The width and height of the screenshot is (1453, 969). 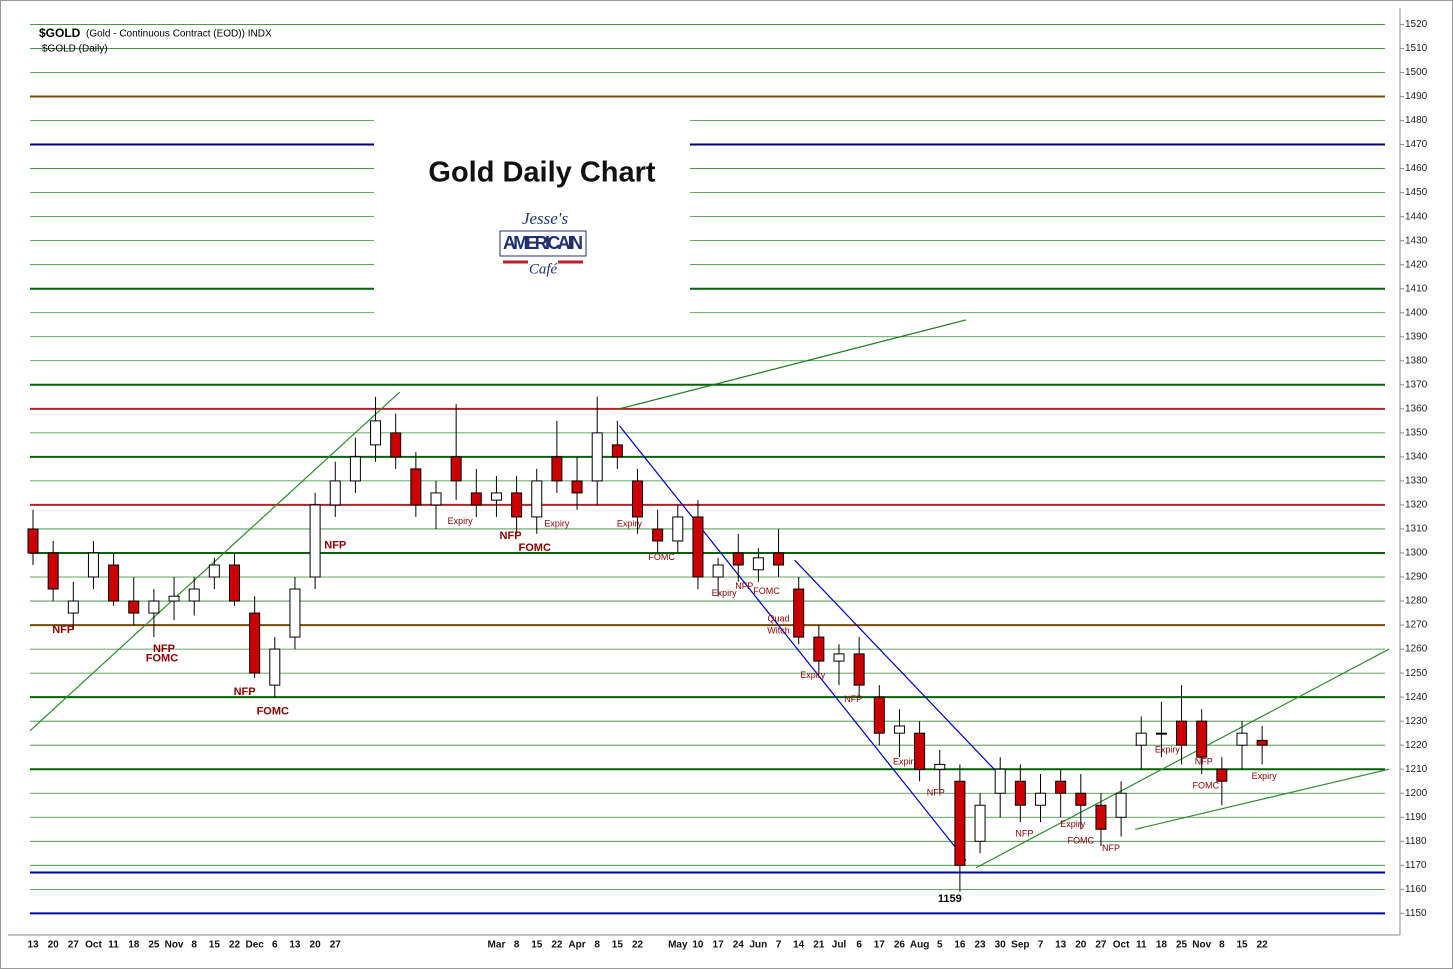 I want to click on annotation: 1159, so click(x=950, y=899).